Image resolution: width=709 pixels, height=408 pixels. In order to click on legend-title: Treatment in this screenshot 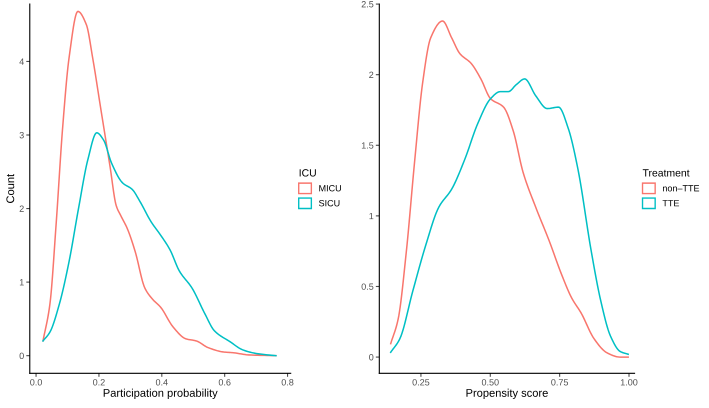, I will do `click(666, 173)`.